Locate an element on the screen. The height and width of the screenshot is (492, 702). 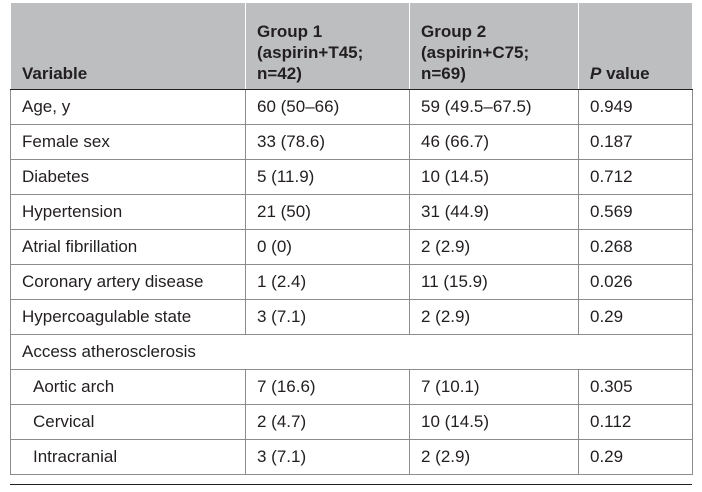
variable-cell: Aortic arch is located at coordinates (128, 387).